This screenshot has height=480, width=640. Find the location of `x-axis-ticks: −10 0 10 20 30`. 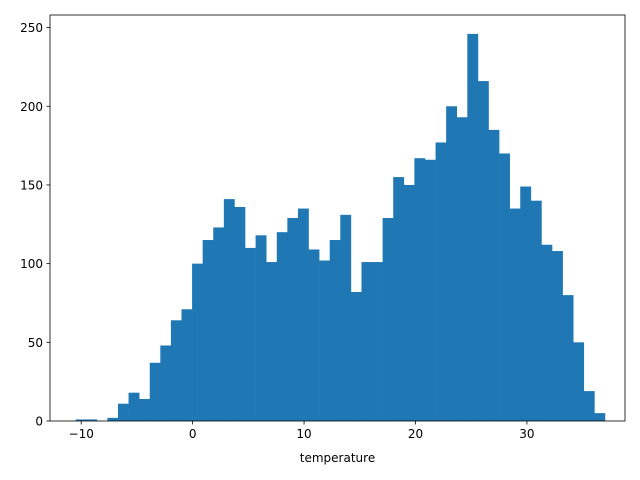

x-axis-ticks: −10 0 10 20 30 is located at coordinates (302, 431).